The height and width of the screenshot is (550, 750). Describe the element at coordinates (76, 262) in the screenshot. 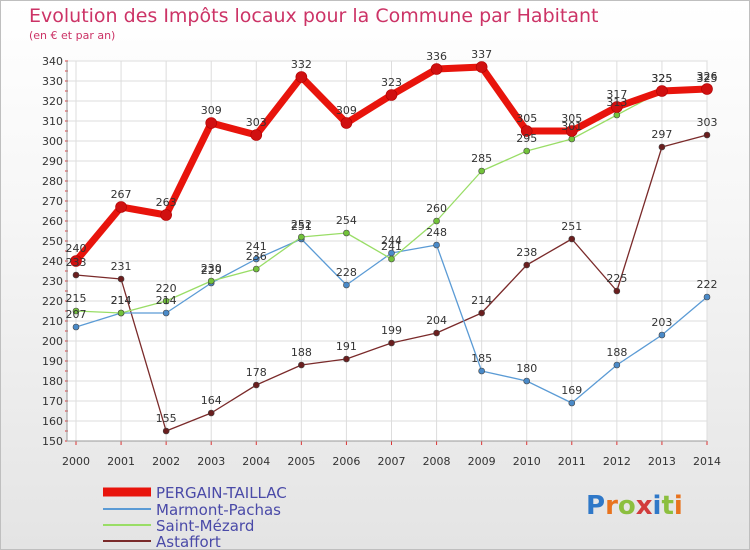

I see `data-label: 233` at that location.